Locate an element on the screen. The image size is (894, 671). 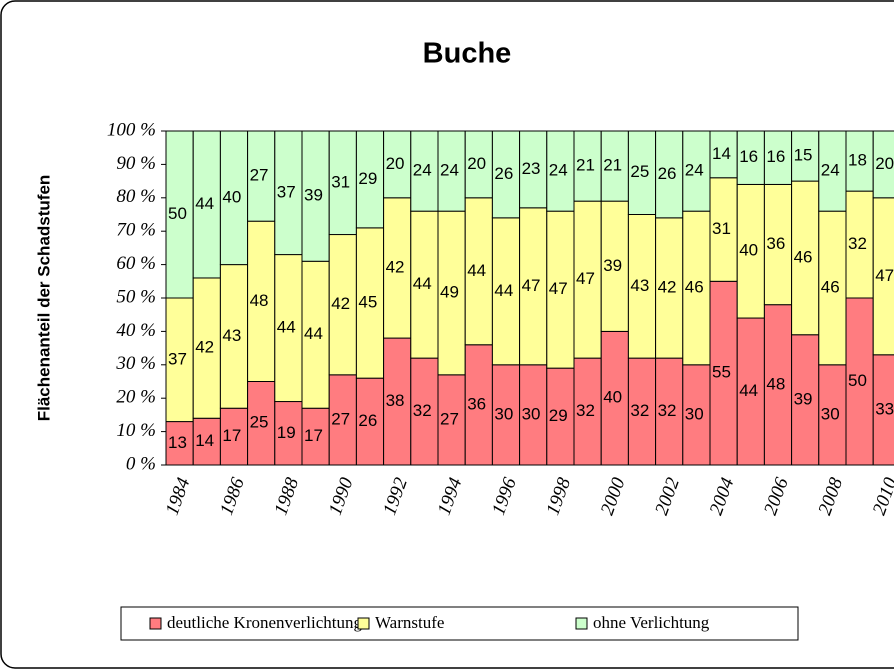
data-label: 15 is located at coordinates (803, 155).